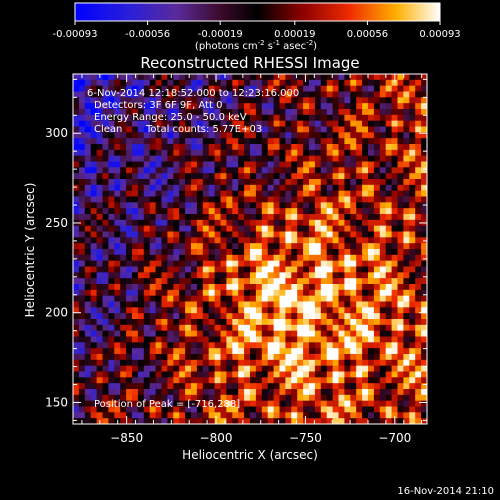 This screenshot has height=500, width=500. What do you see at coordinates (445, 491) in the screenshot?
I see `timestamp: 16-Nov-2014 21:10` at bounding box center [445, 491].